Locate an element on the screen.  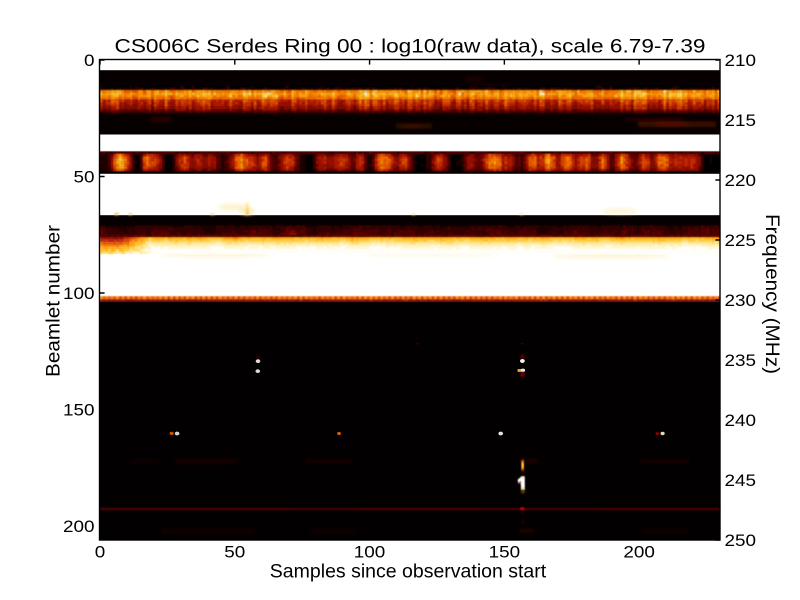
svg-text: 225 is located at coordinates (741, 241).